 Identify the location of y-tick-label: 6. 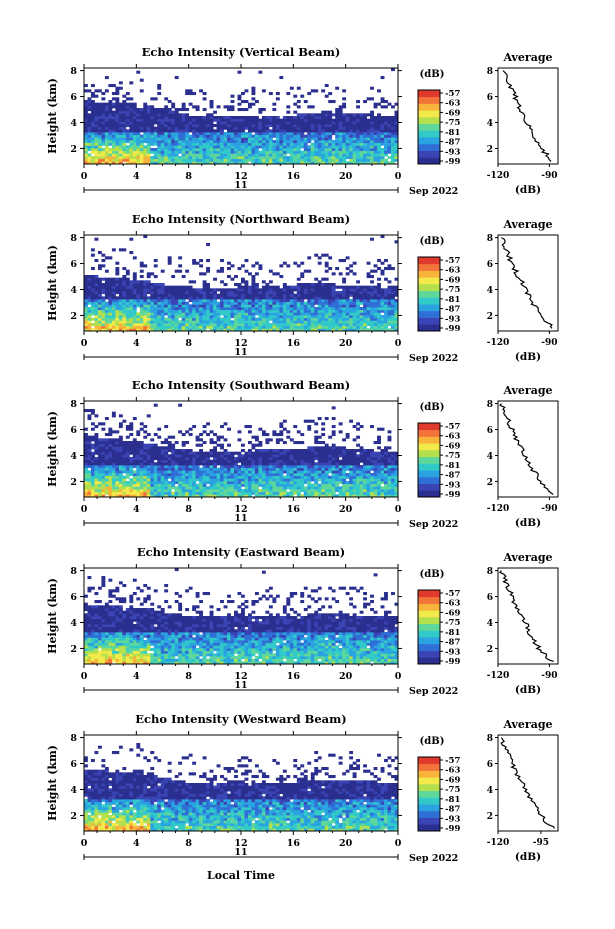
(73, 97).